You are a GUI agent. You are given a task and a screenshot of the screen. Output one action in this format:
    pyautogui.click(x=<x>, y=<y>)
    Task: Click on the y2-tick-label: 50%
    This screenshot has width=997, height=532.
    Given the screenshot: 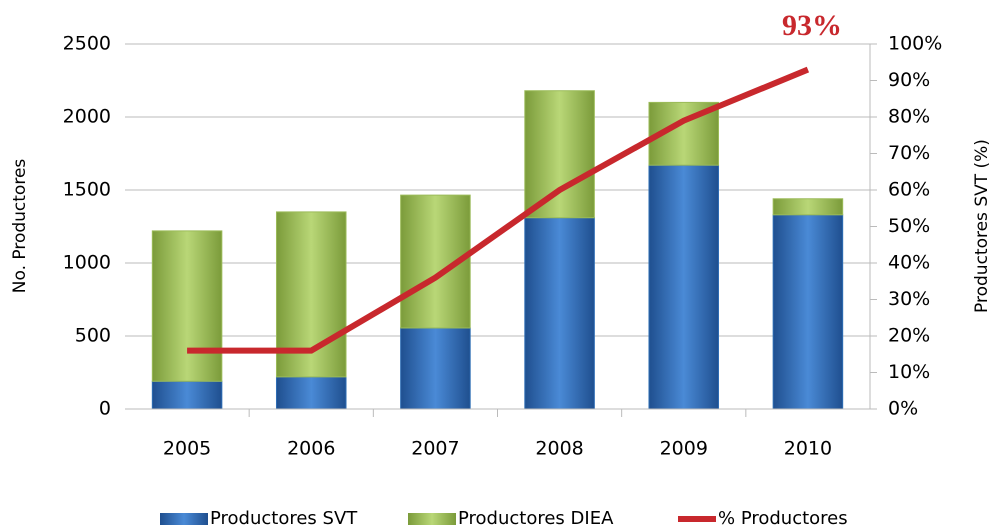 What is the action you would take?
    pyautogui.click(x=909, y=226)
    